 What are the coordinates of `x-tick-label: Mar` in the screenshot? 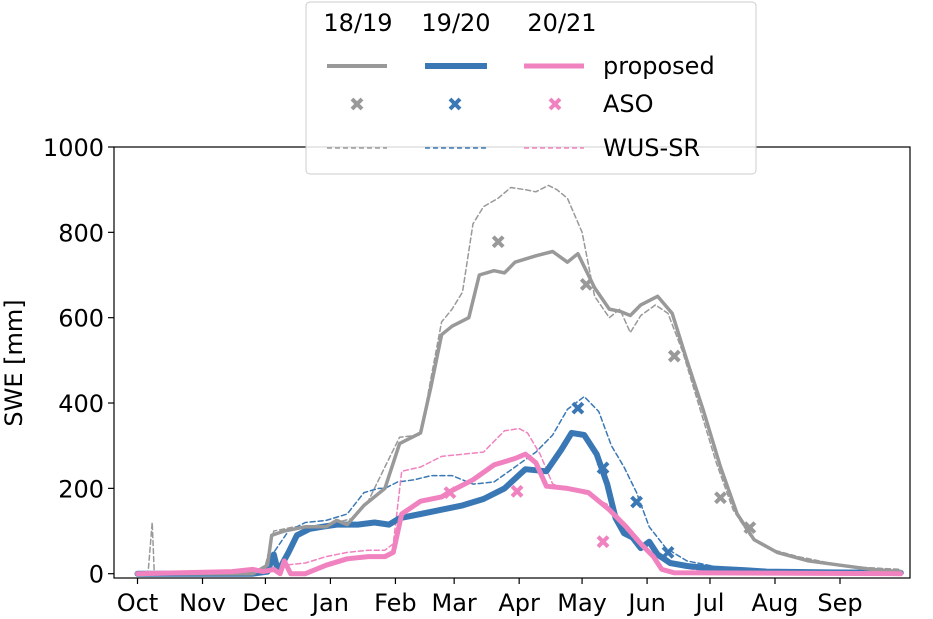 It's located at (454, 603).